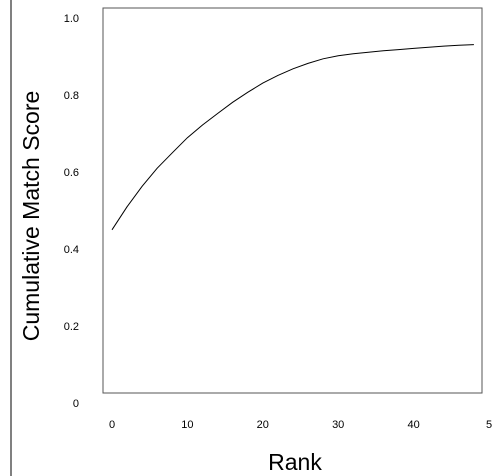 The image size is (496, 476). I want to click on x-axis-label: Rank, so click(295, 462).